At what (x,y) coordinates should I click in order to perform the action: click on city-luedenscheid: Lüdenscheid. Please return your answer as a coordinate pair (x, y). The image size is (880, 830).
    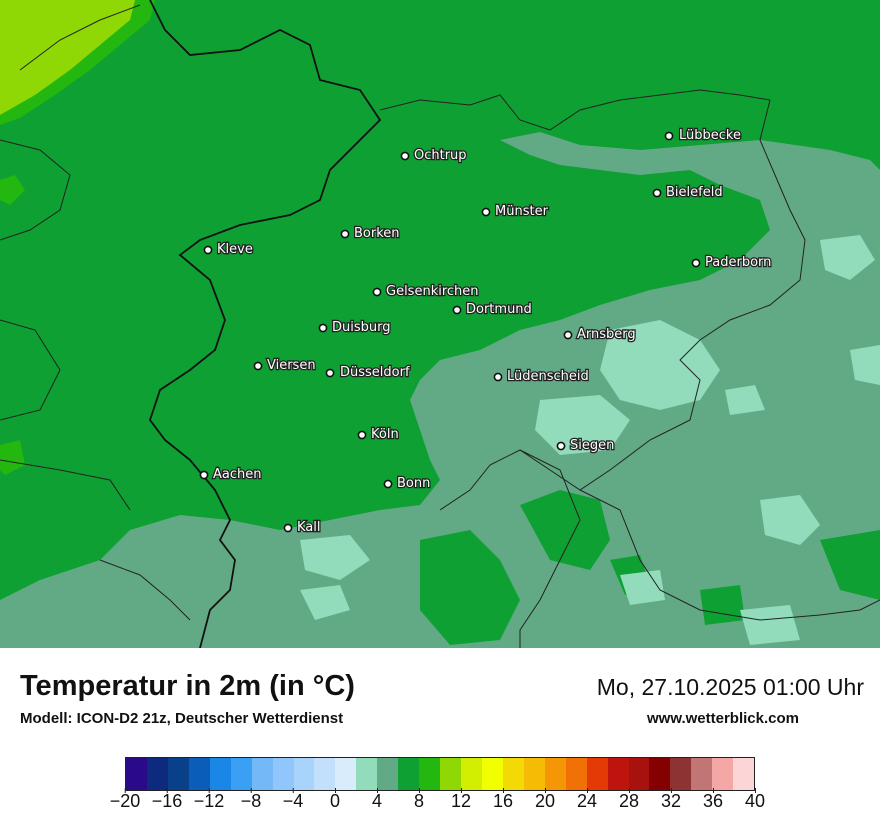
    Looking at the image, I should click on (541, 376).